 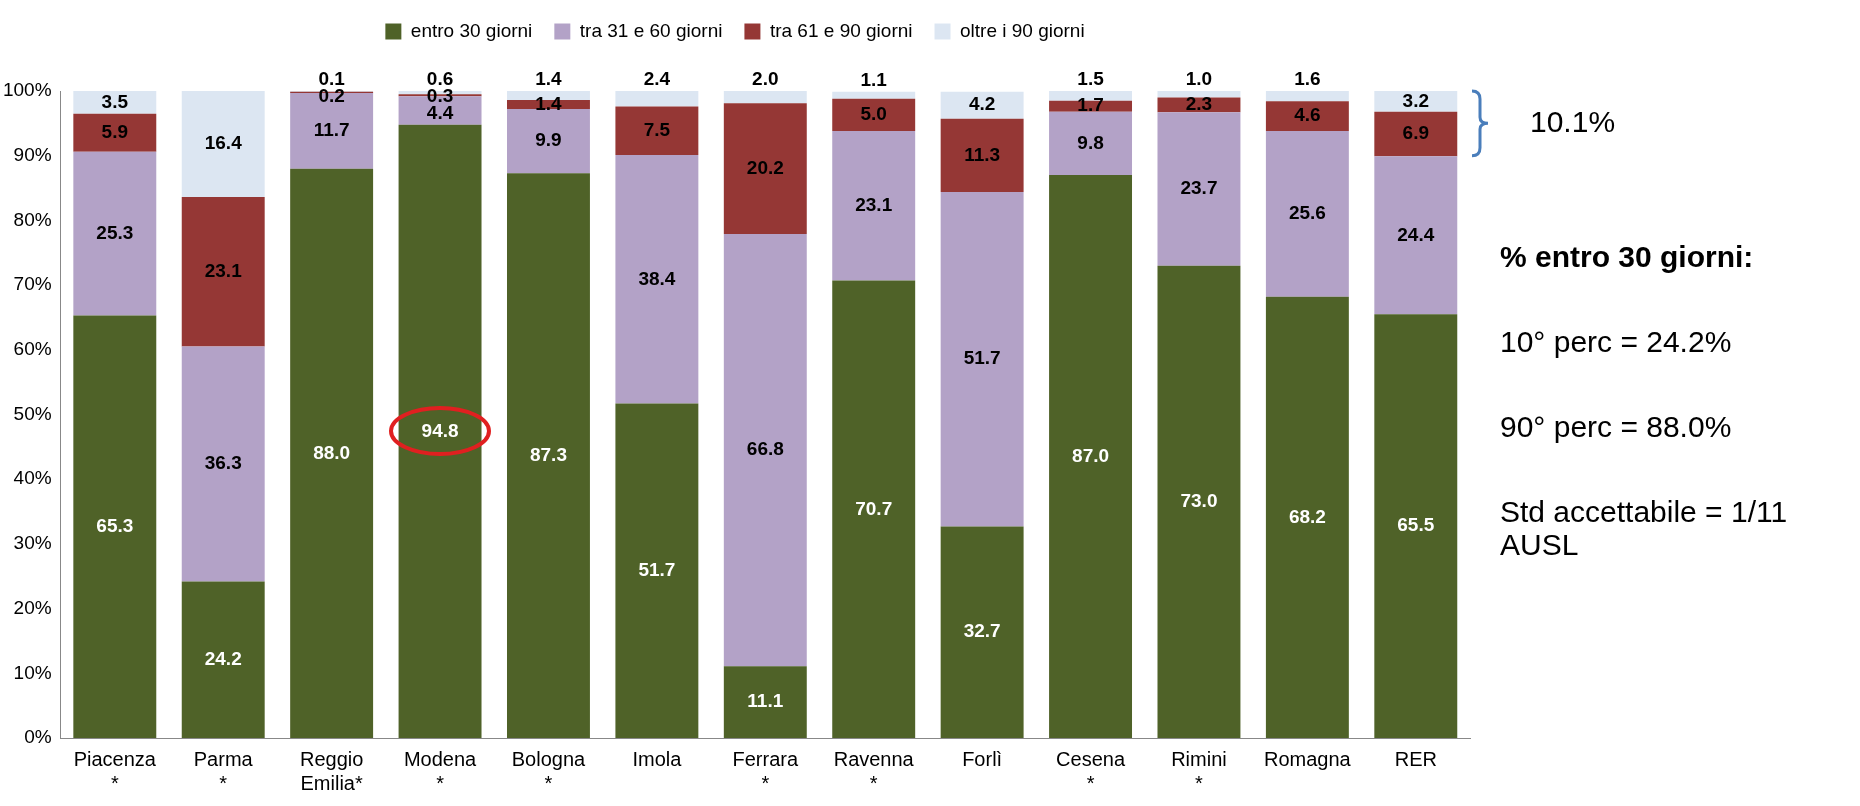 I want to click on x-tick-label: Reggio Emilia*, so click(x=331, y=770).